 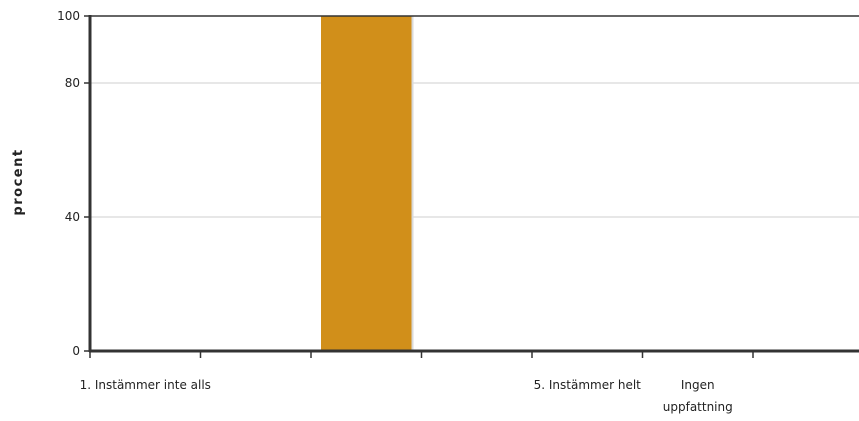 What do you see at coordinates (68, 16) in the screenshot?
I see `y-tick-label: 100` at bounding box center [68, 16].